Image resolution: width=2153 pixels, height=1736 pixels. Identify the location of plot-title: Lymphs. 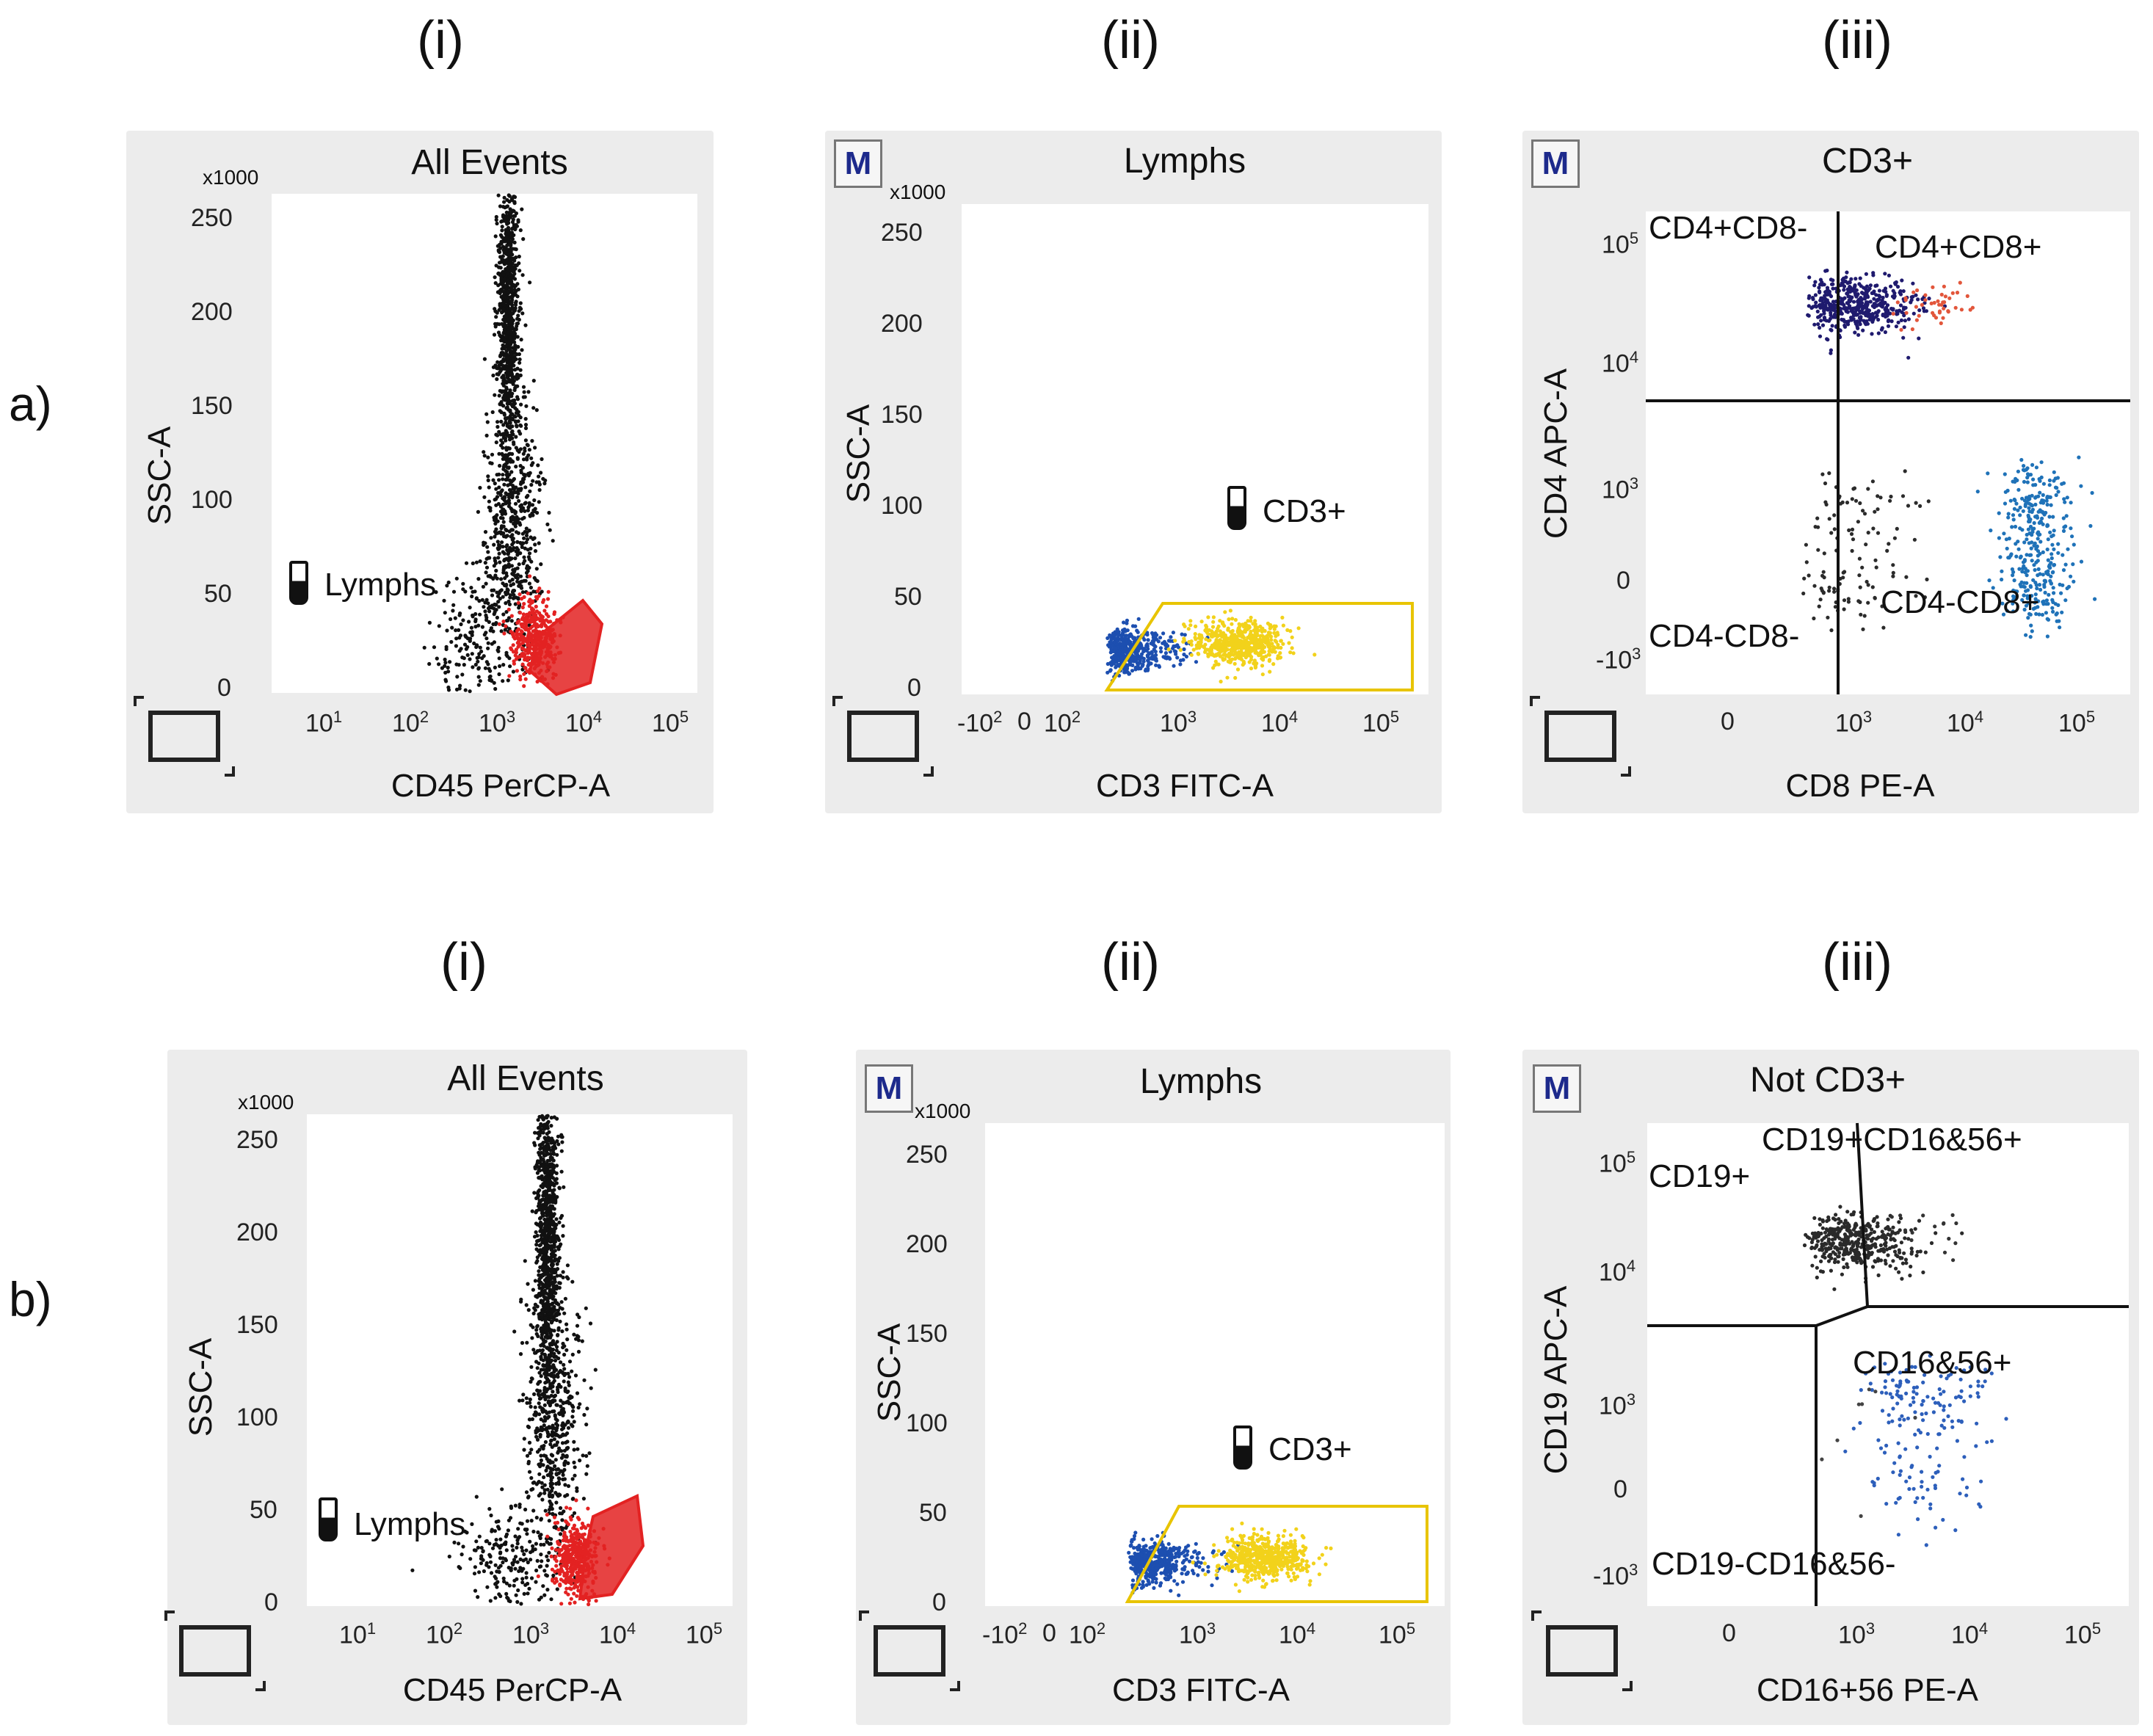
(1184, 161).